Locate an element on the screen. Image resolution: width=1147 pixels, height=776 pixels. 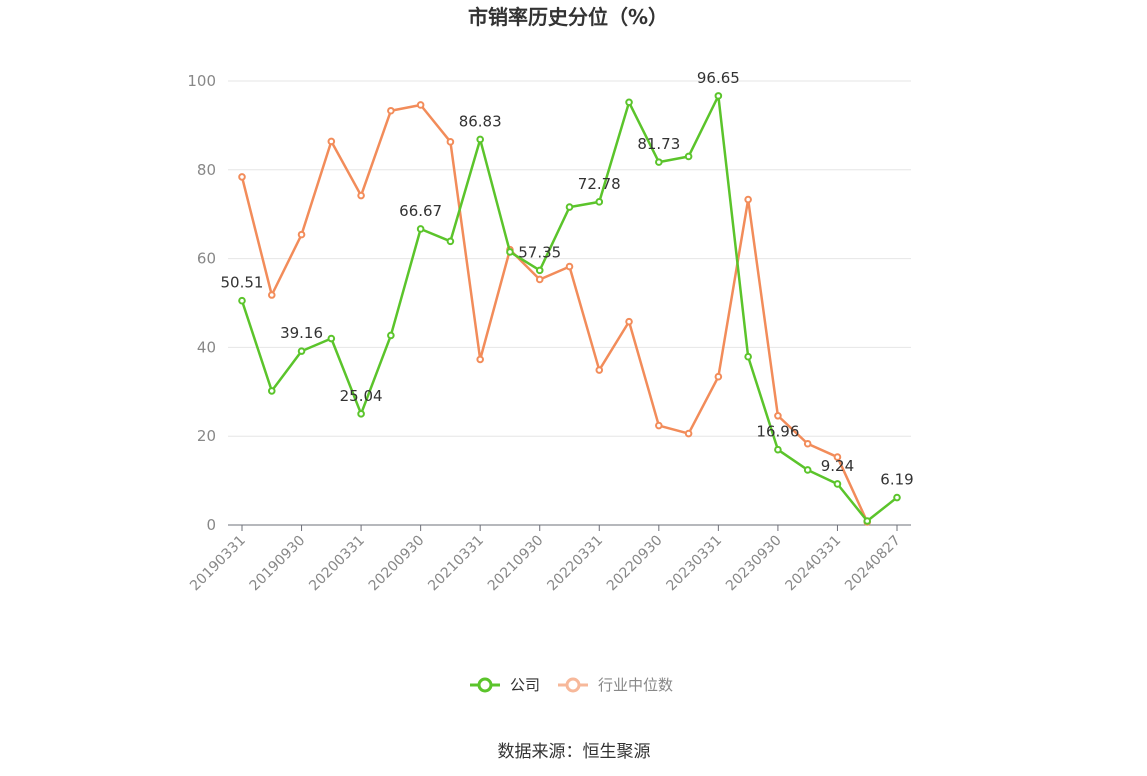
data-label: 72.78 is located at coordinates (599, 184).